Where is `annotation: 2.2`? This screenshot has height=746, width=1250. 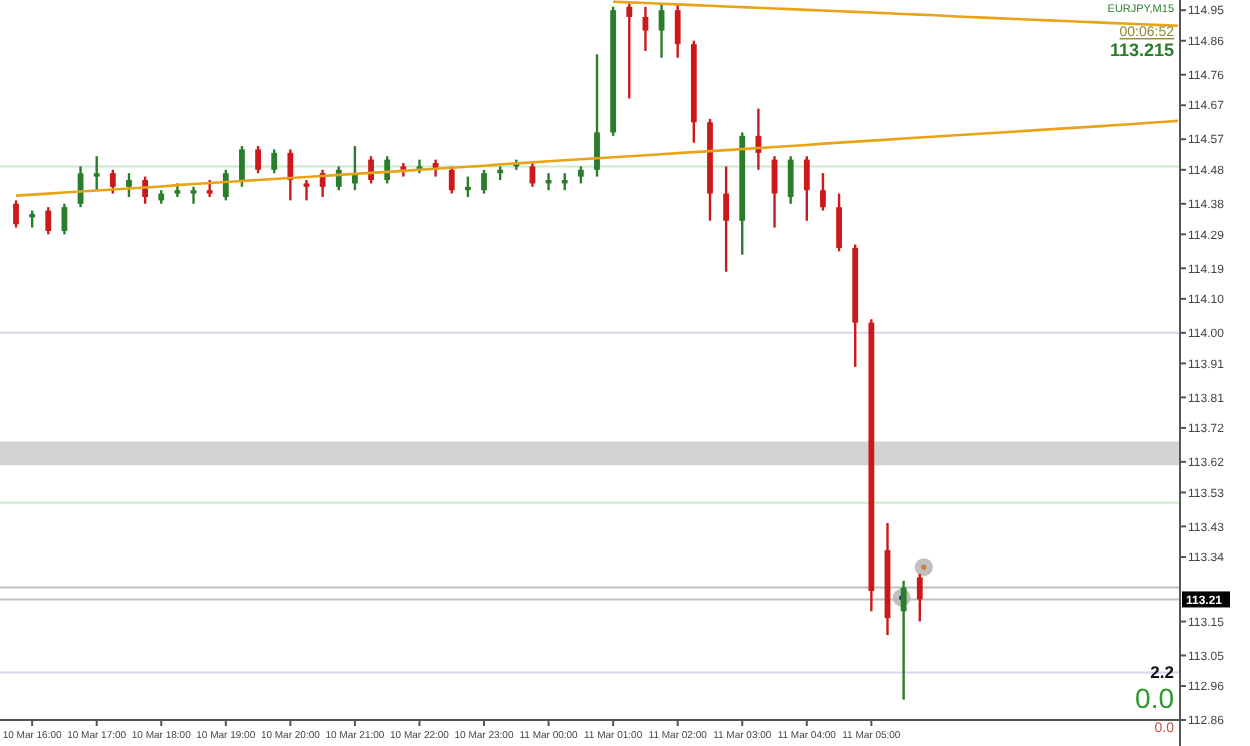 annotation: 2.2 is located at coordinates (1162, 672).